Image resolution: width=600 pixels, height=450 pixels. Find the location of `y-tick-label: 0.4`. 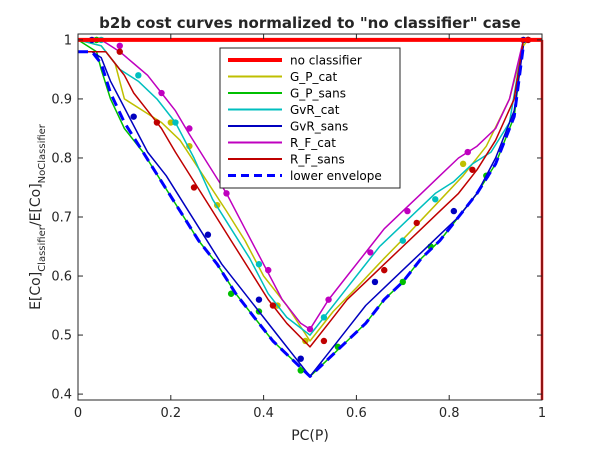

y-tick-label: 0.4 is located at coordinates (61, 395).